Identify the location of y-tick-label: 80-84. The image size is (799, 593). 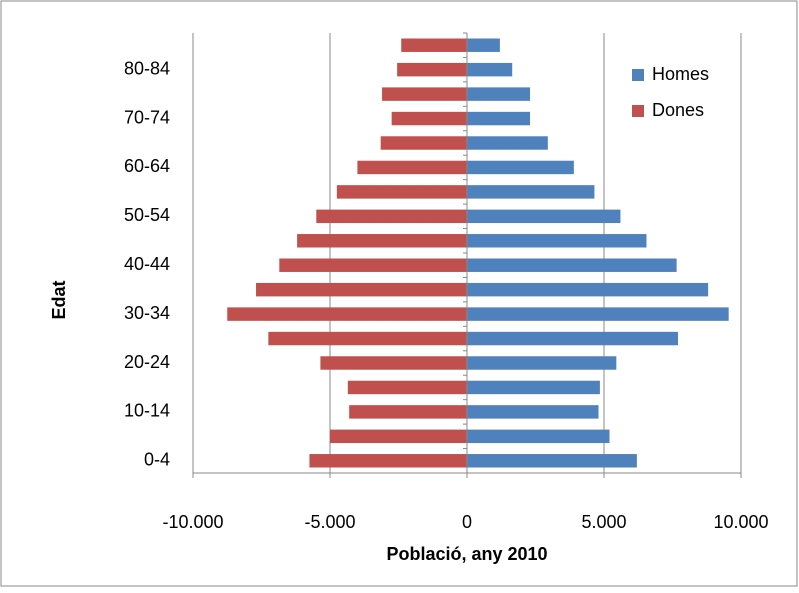
(147, 68).